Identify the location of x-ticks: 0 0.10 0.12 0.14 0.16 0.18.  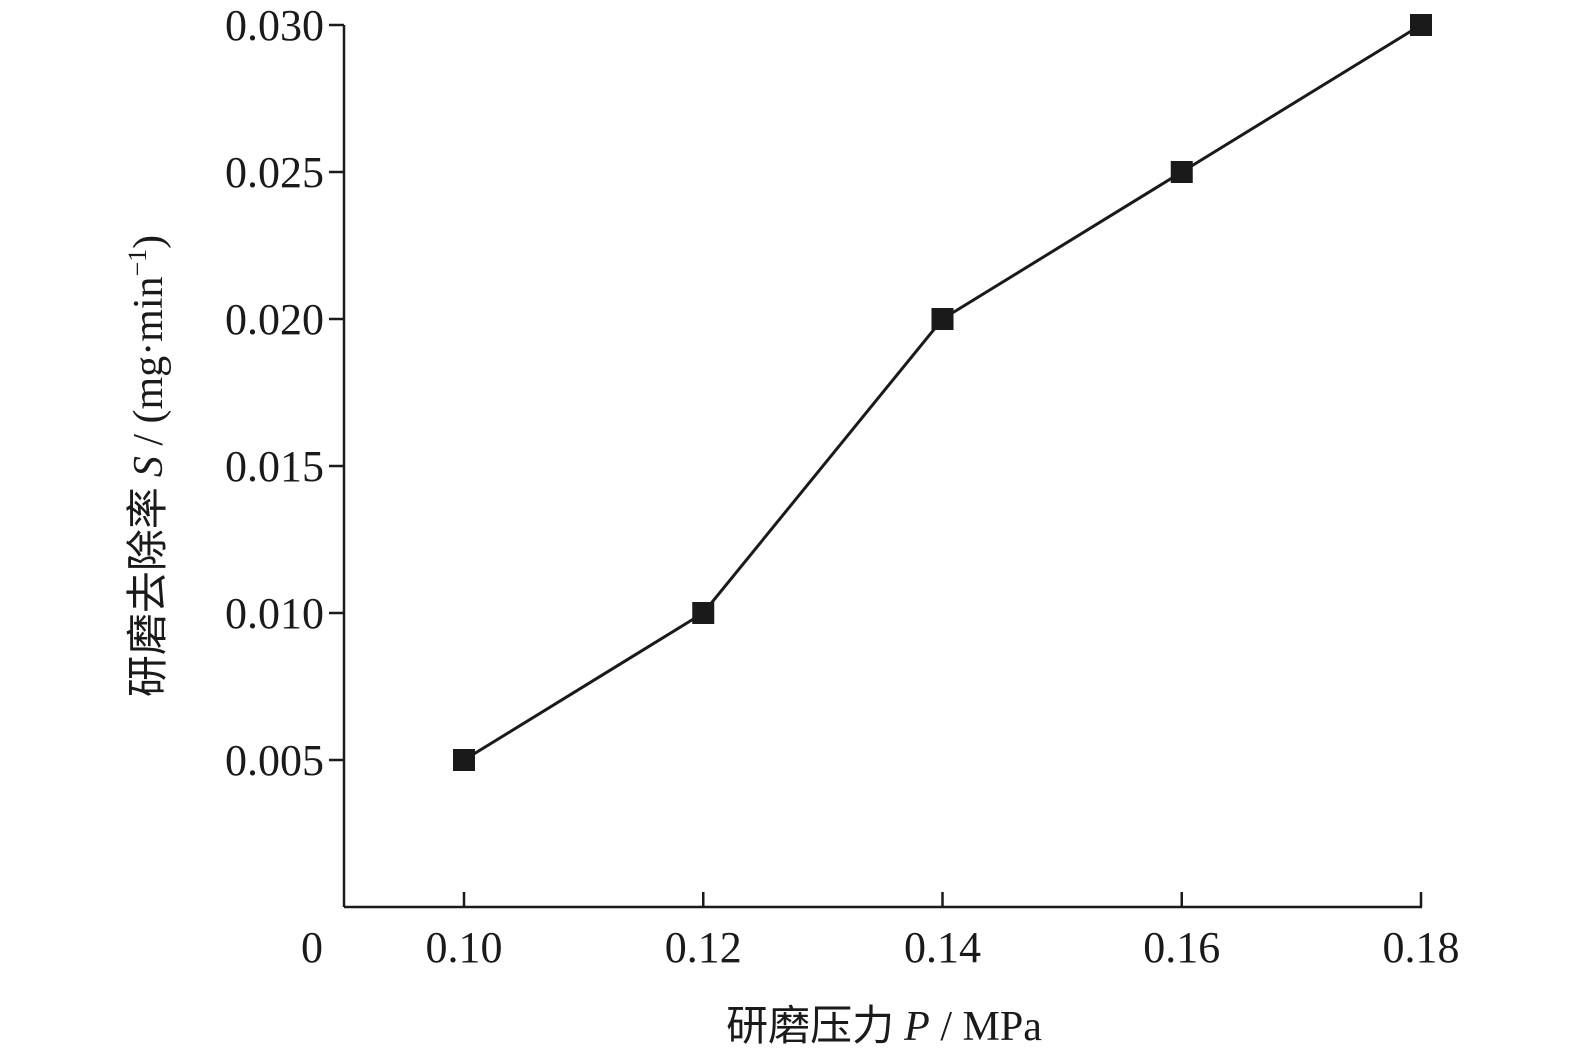
(880, 932).